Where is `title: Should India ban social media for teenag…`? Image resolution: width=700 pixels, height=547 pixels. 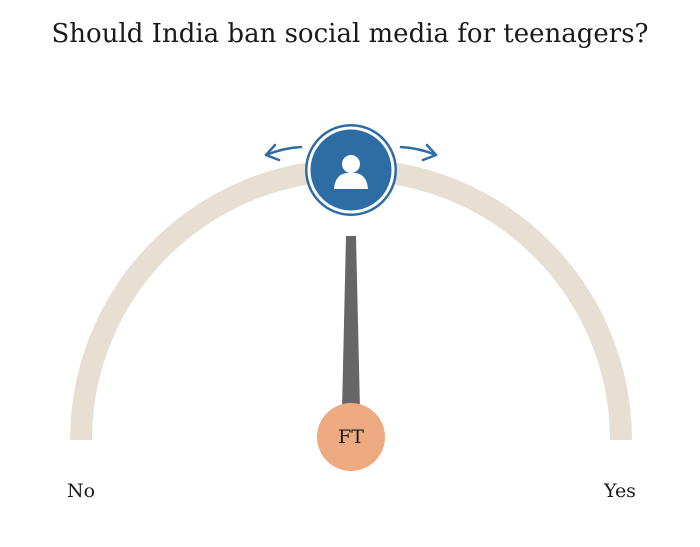
title: Should India ban social media for teenag… is located at coordinates (350, 34).